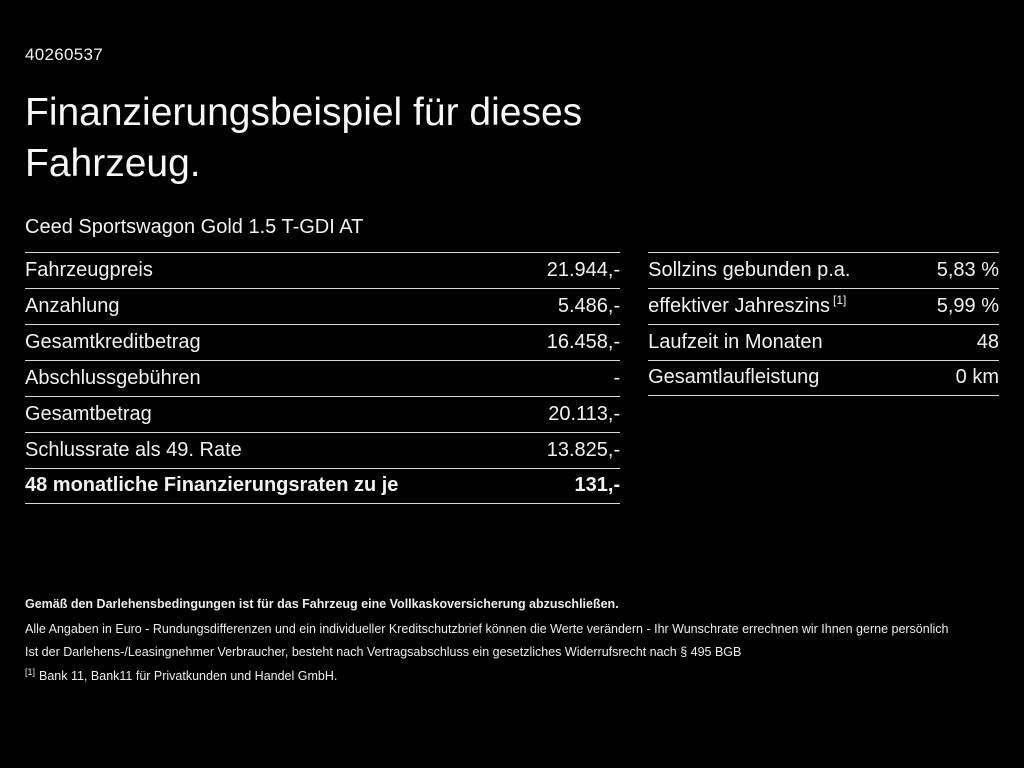  What do you see at coordinates (72, 305) in the screenshot?
I see `row-label: Anzahlung` at bounding box center [72, 305].